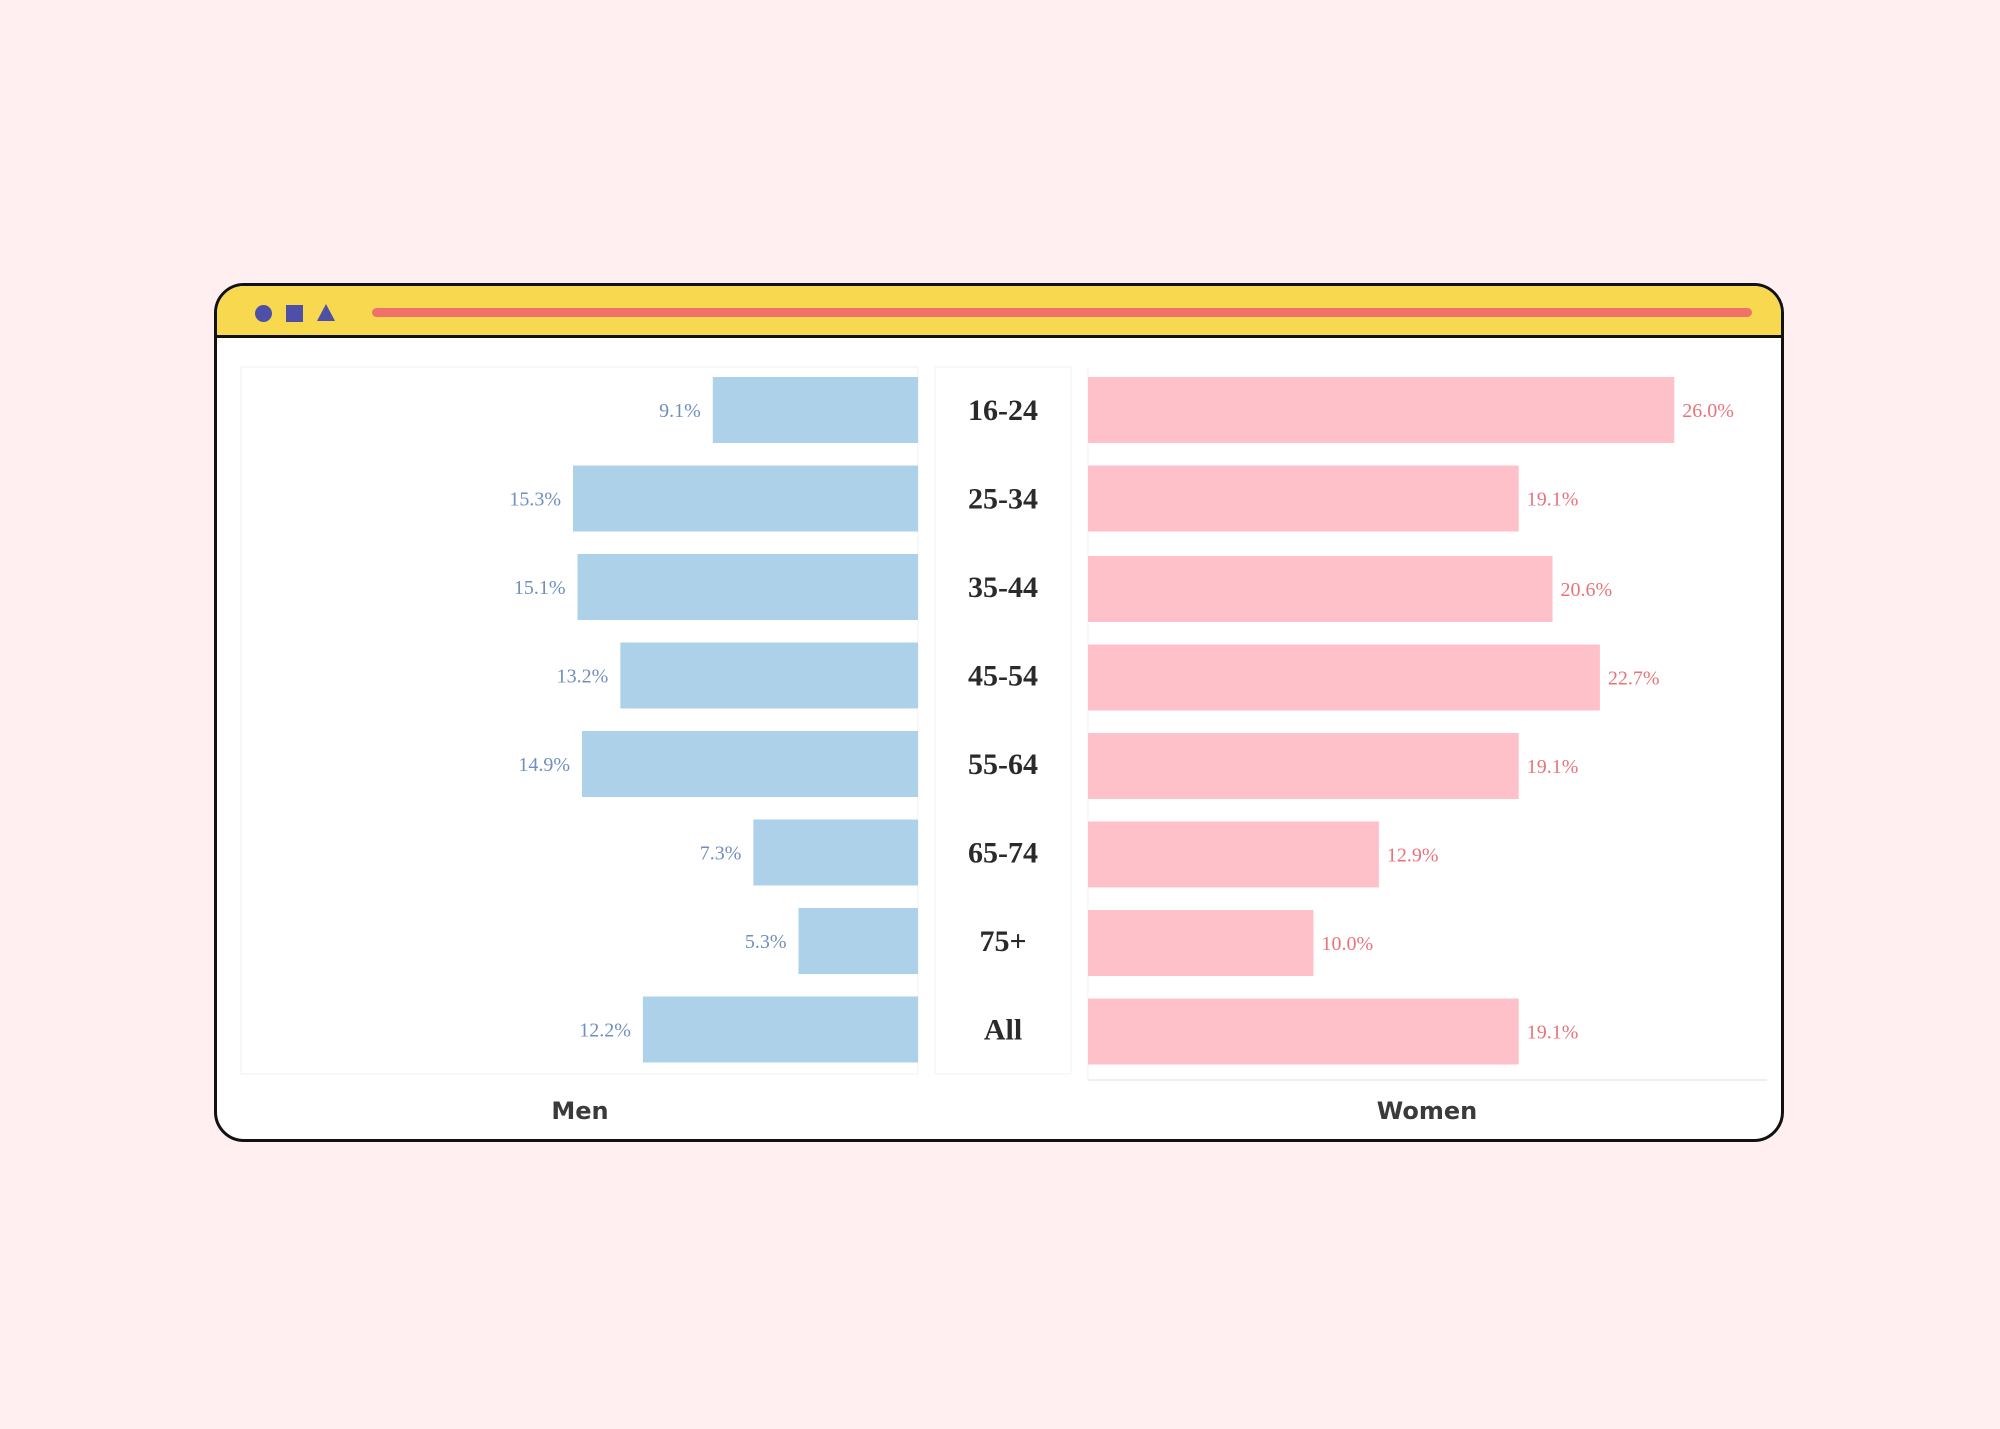 The height and width of the screenshot is (1429, 2000). Describe the element at coordinates (326, 312) in the screenshot. I see `triangle-icon` at that location.